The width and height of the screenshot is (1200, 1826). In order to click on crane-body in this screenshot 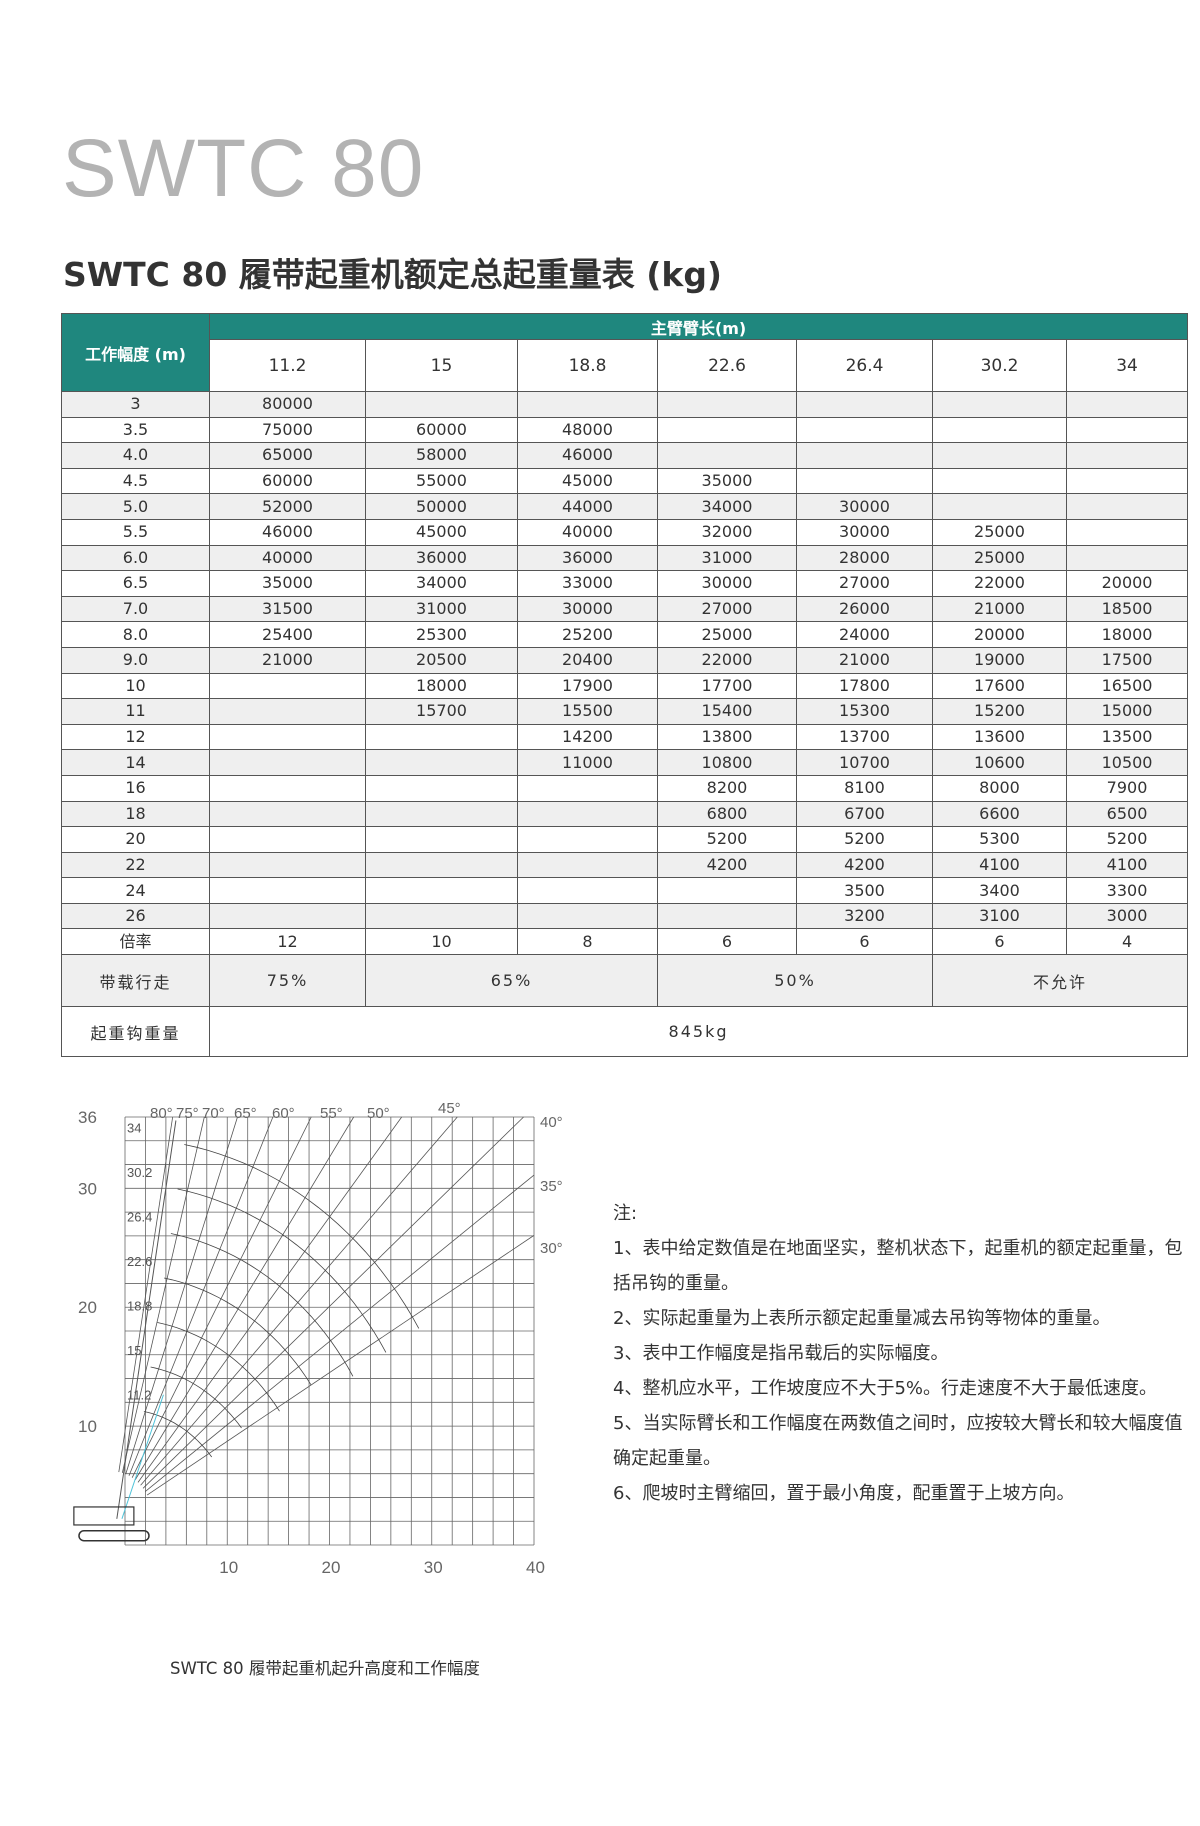, I will do `click(104, 1516)`.